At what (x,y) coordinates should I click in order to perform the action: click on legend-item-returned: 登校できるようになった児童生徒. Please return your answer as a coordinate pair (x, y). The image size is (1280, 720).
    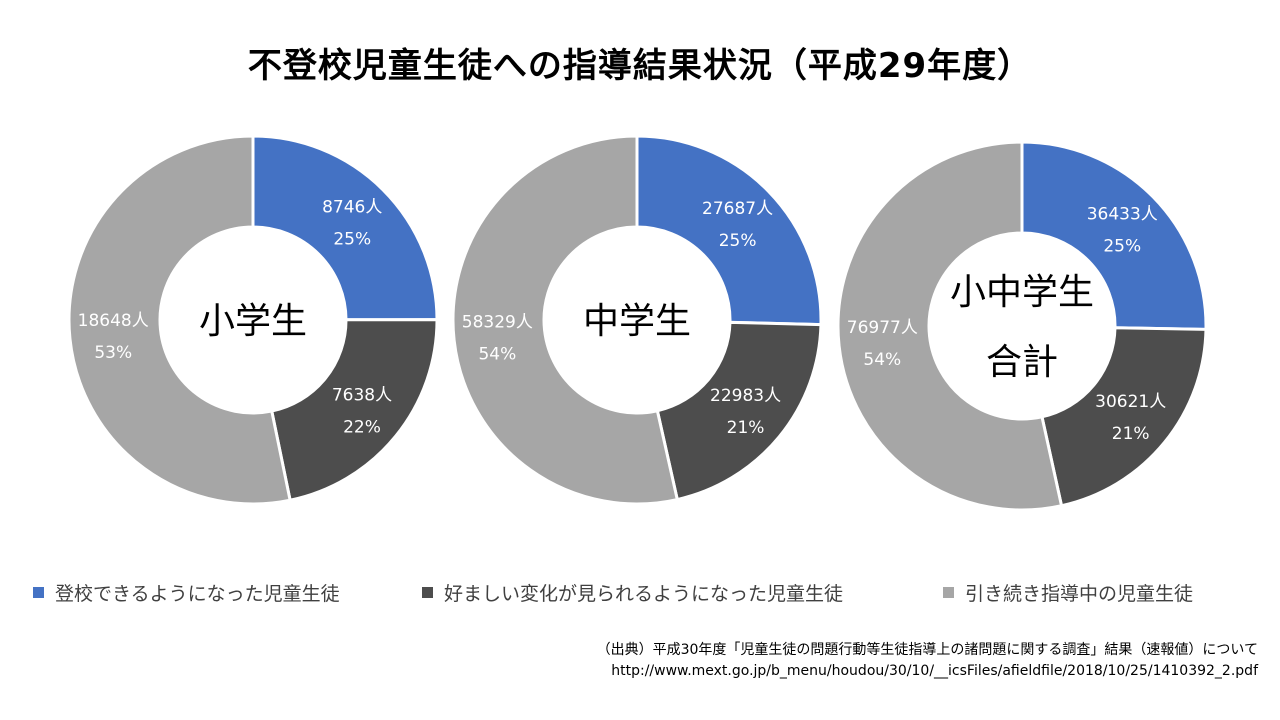
    Looking at the image, I should click on (186, 592).